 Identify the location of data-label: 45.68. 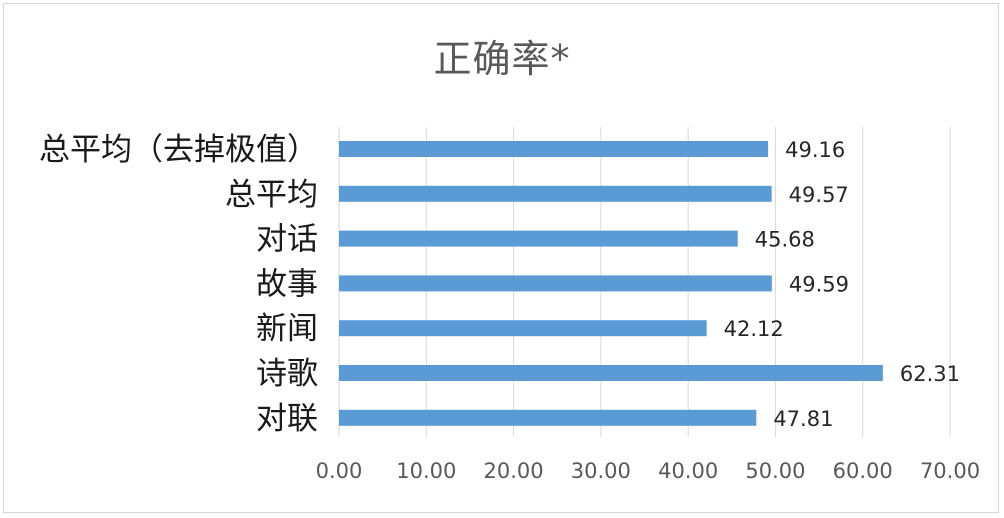
(785, 240).